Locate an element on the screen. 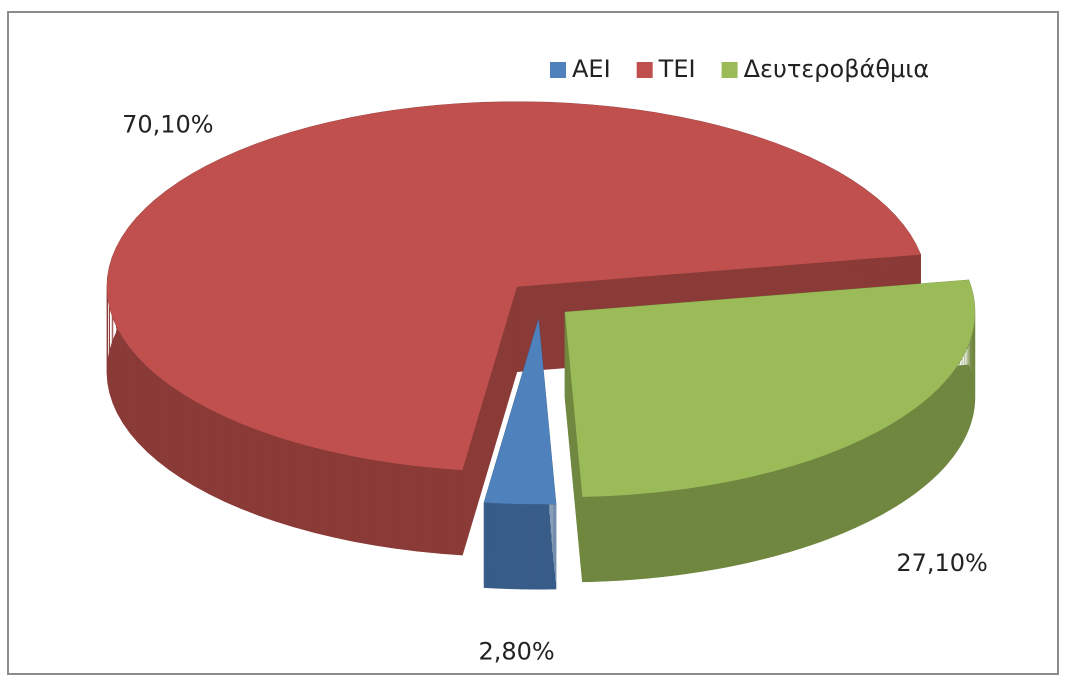 The image size is (1066, 686). legend-label: ΤΕΙ is located at coordinates (677, 69).